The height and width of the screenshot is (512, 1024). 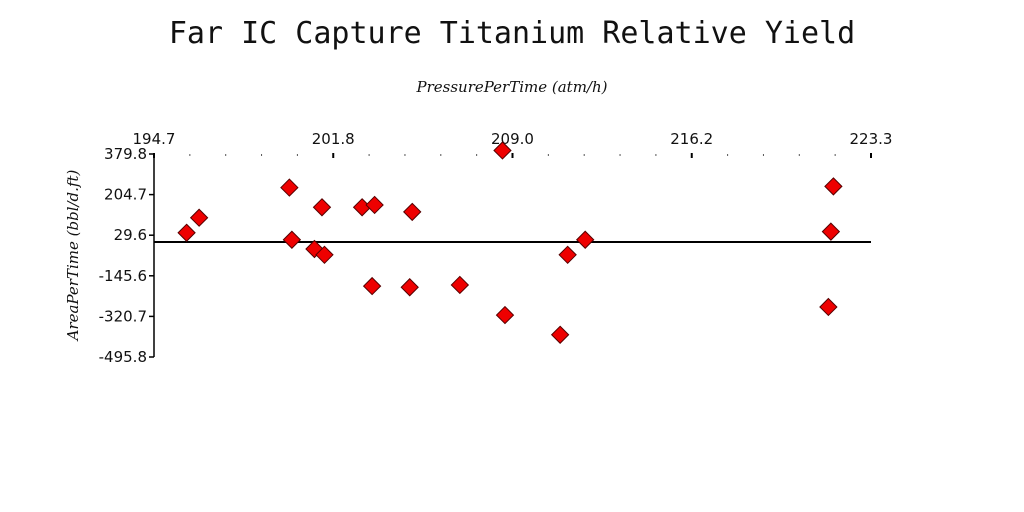 What do you see at coordinates (154, 139) in the screenshot?
I see `x-tick-label: 194.7` at bounding box center [154, 139].